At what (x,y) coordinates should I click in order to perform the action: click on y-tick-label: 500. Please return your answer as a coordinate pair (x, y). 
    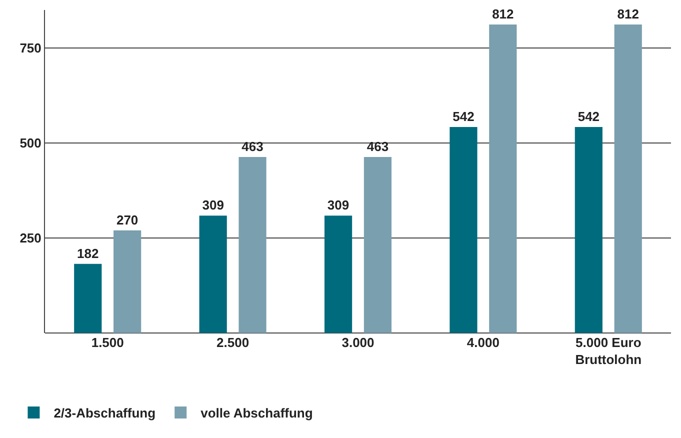
    Looking at the image, I should click on (31, 143).